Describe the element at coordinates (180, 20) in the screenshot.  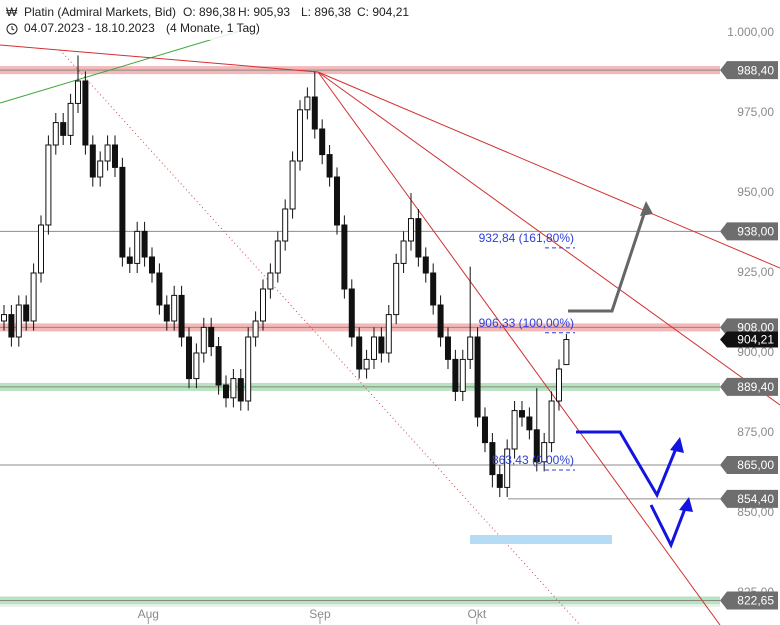
I see `header-bg` at that location.